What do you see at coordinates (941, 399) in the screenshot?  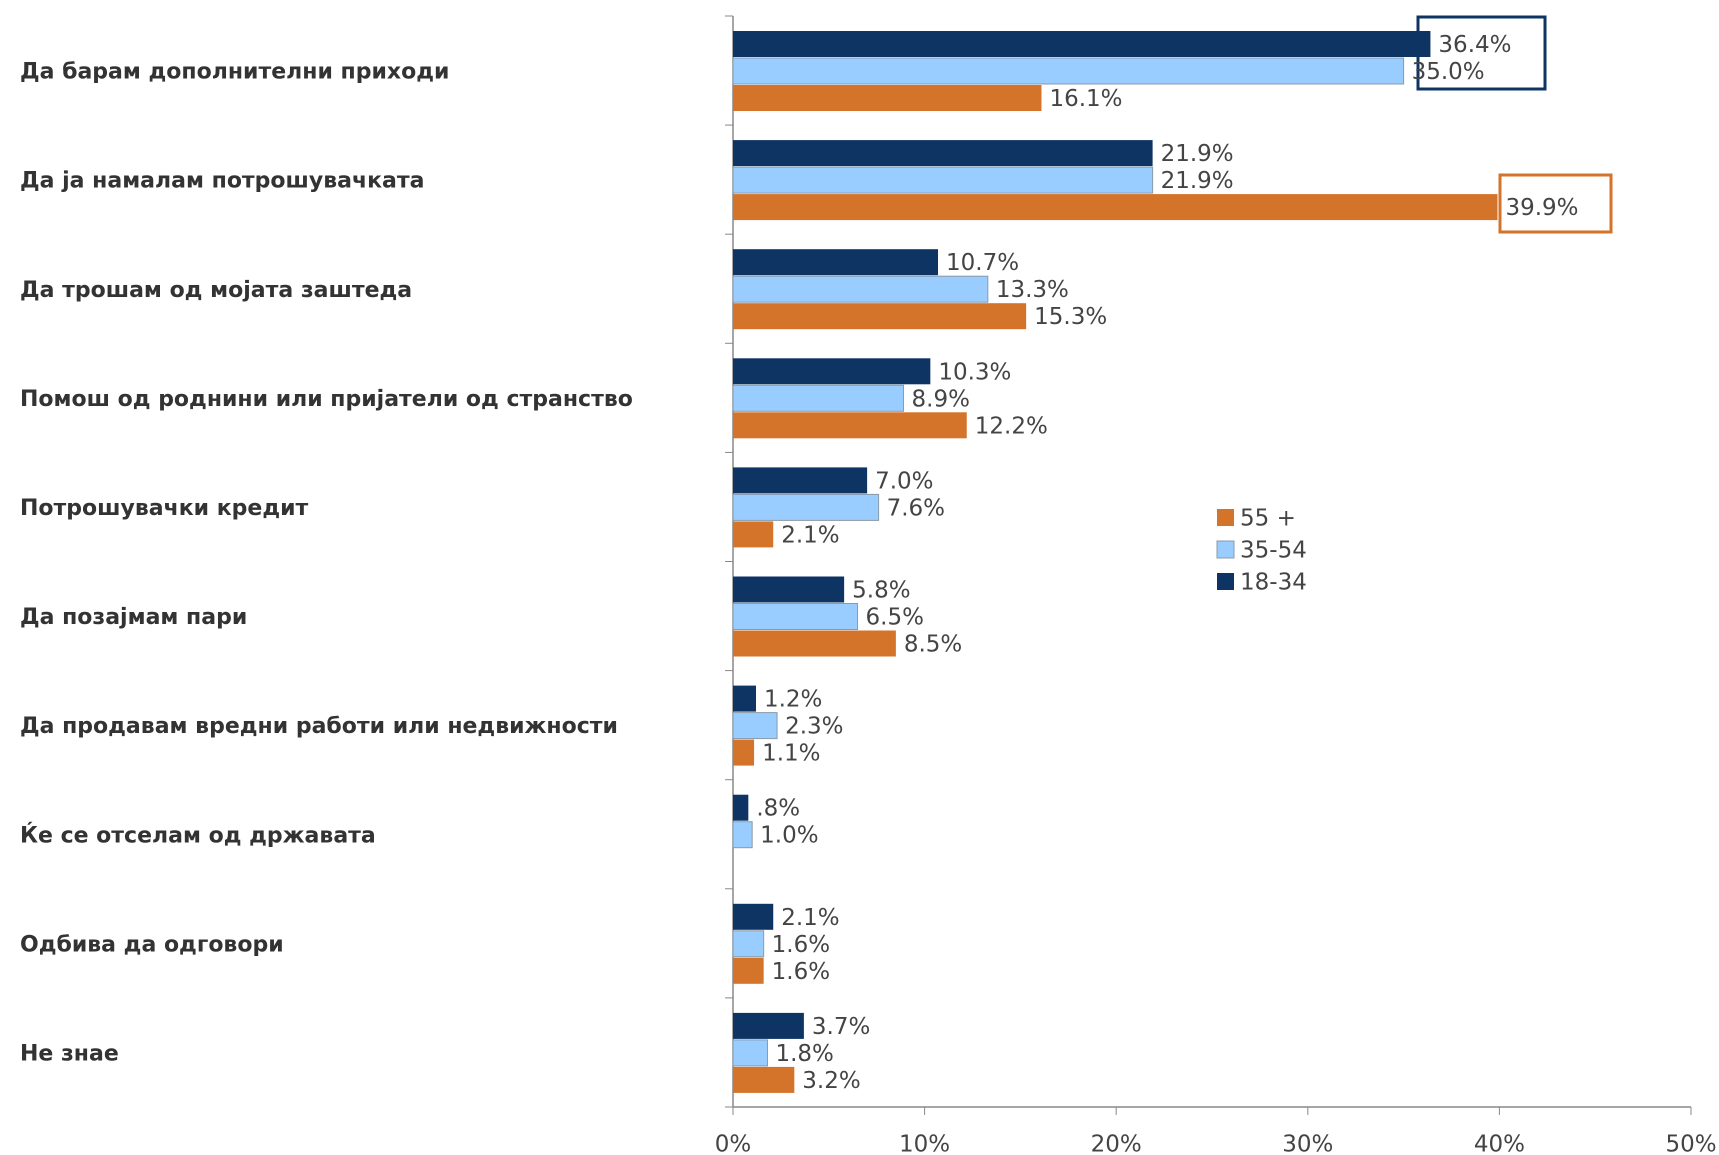 I see `value-label: 8.9%` at bounding box center [941, 399].